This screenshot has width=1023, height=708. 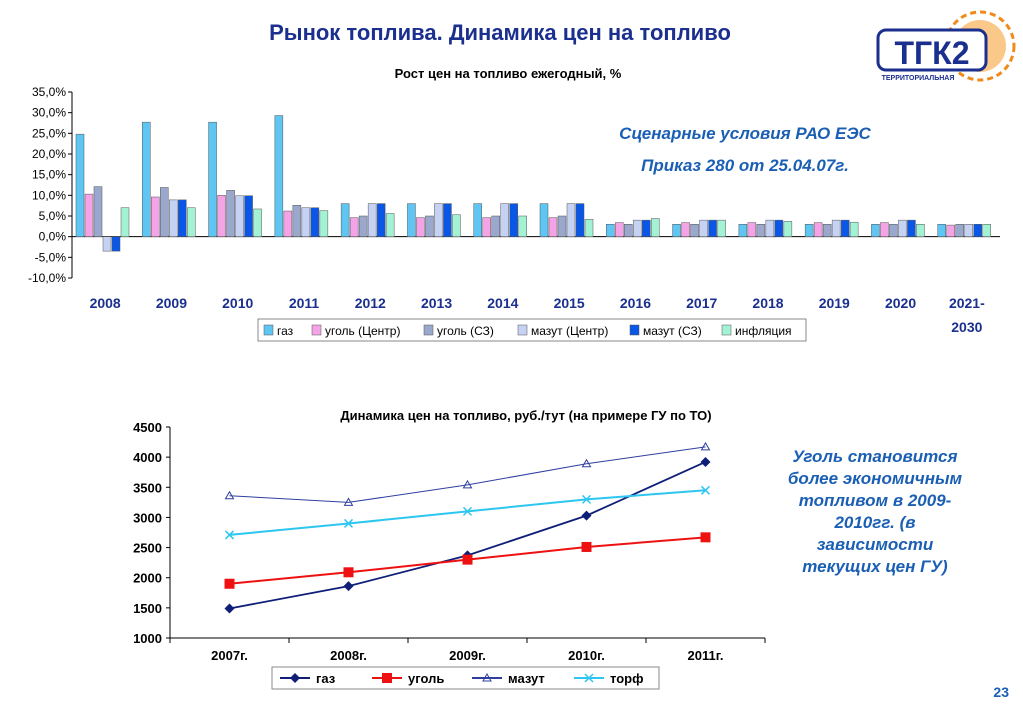 What do you see at coordinates (508, 73) in the screenshot?
I see `bar-chart-title: Рост цен на топливо ежегодный, %` at bounding box center [508, 73].